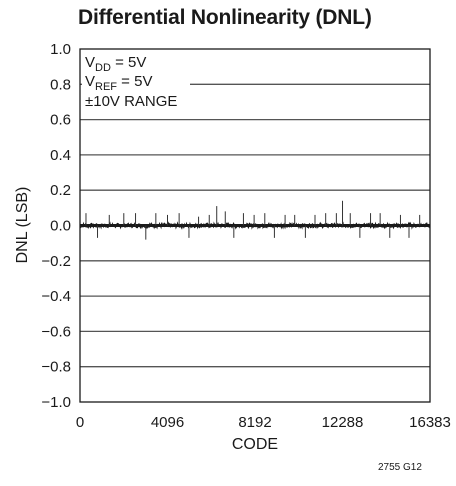 The width and height of the screenshot is (456, 486). What do you see at coordinates (56, 402) in the screenshot?
I see `y-tick-label: −1.0` at bounding box center [56, 402].